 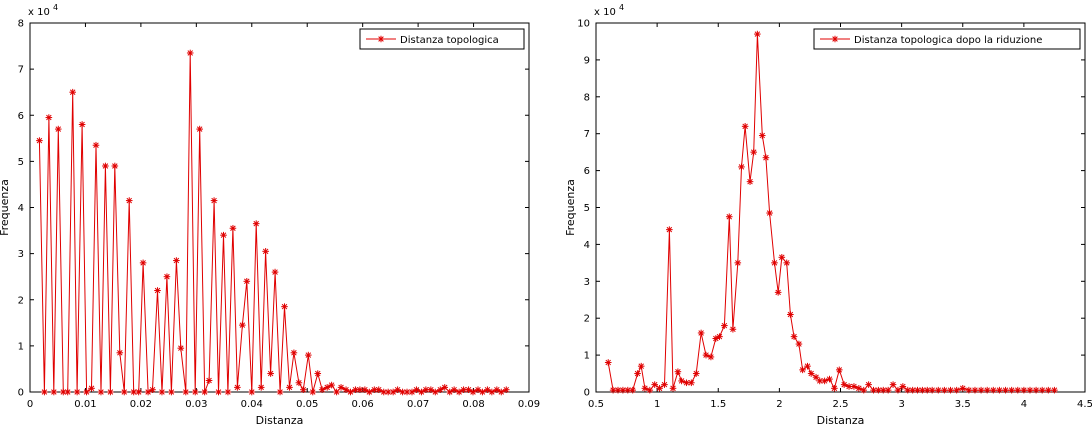 What do you see at coordinates (85, 404) in the screenshot?
I see `x-tick-label: 0.01` at bounding box center [85, 404].